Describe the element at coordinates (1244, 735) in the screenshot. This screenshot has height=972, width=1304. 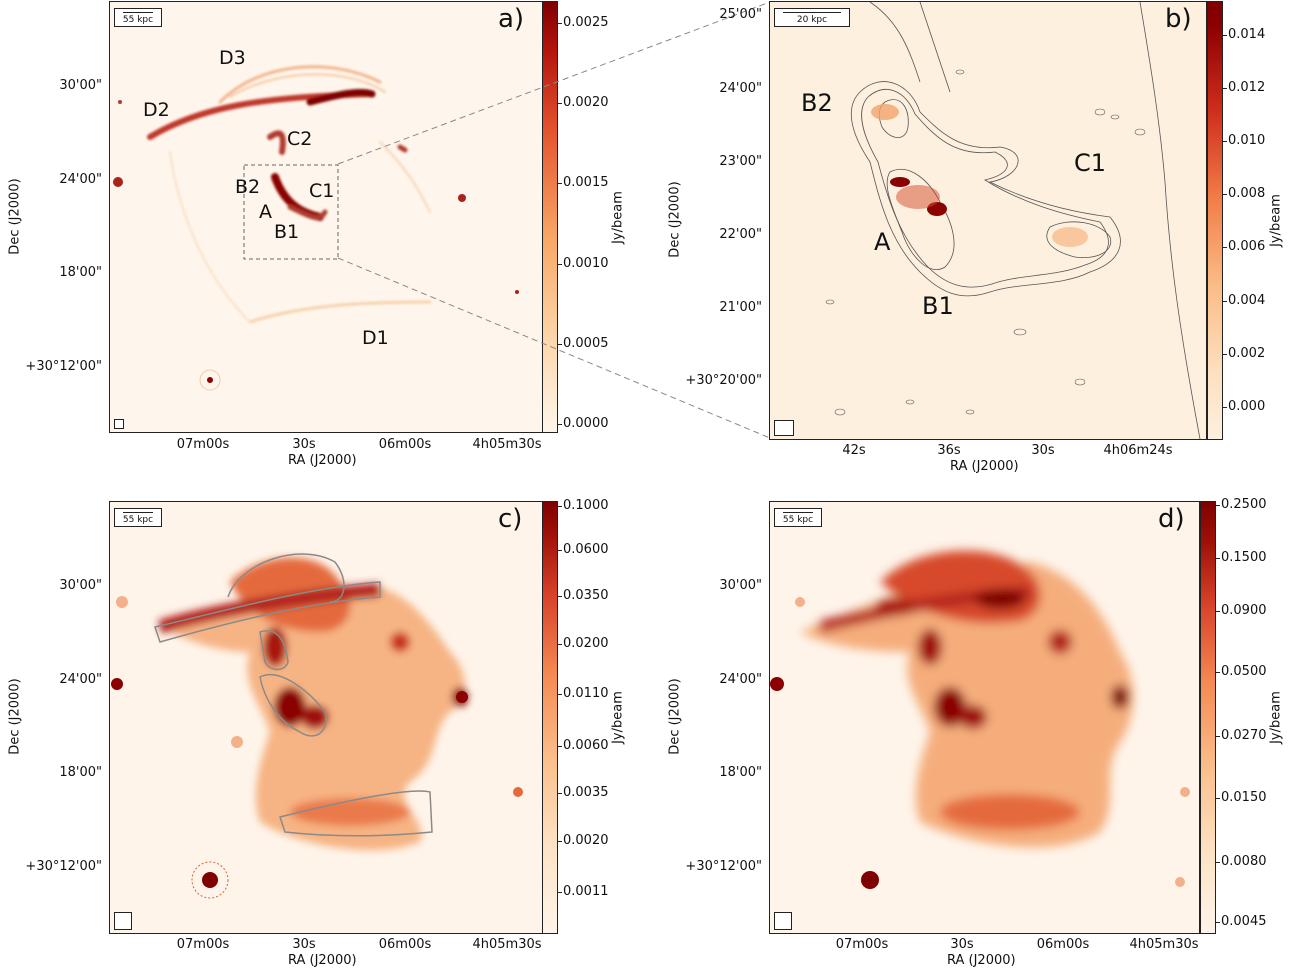
I see `colorbar-tick: 0.0270` at that location.